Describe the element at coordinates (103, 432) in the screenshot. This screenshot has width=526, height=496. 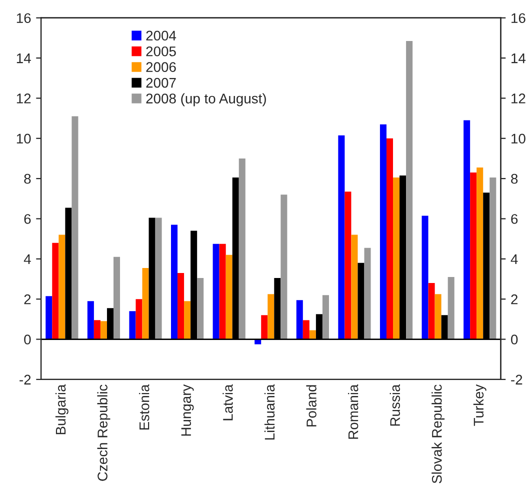
I see `x-tick-label: Czech Republic` at that location.